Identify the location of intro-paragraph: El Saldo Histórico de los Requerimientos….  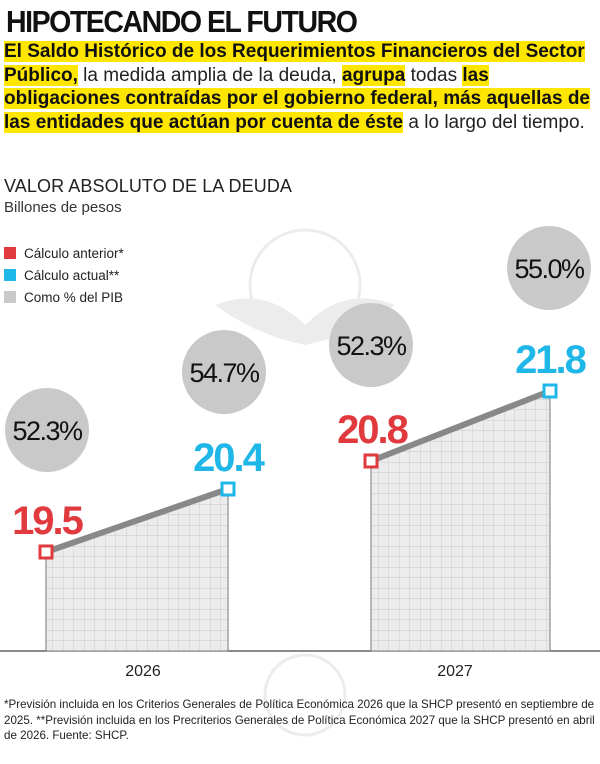
(300, 87).